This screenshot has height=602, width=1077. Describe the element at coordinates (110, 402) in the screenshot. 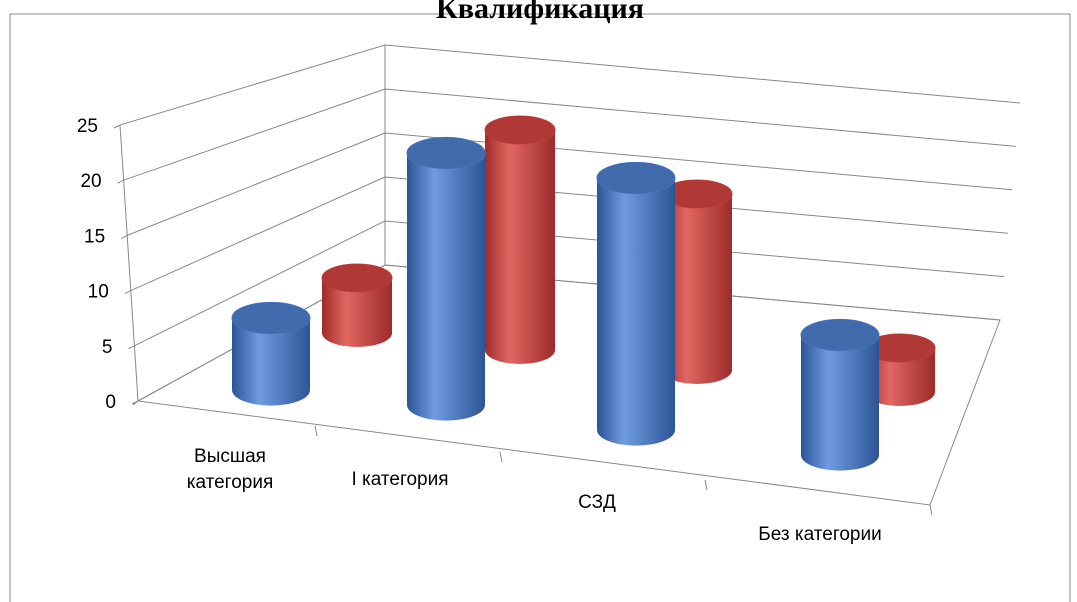

I see `y-tick-label: 0` at that location.